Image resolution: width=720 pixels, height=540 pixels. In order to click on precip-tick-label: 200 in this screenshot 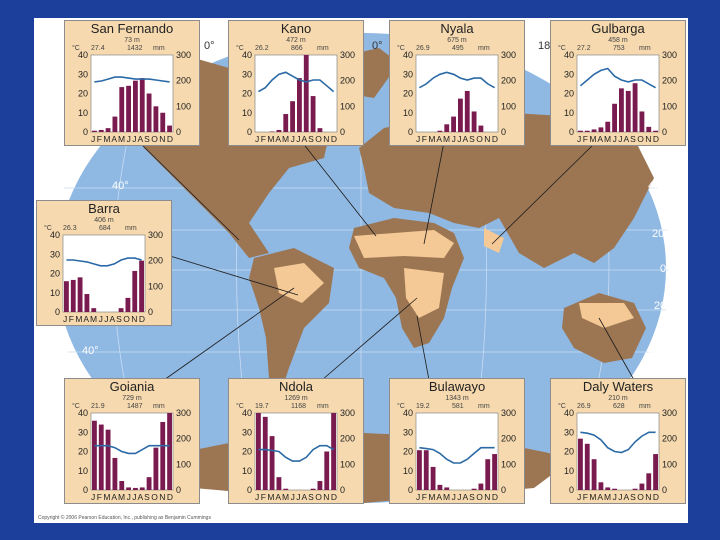, I will do `click(347, 81)`.